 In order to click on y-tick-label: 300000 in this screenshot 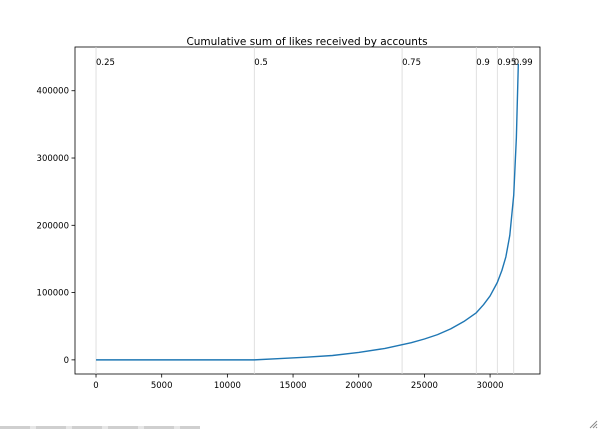, I will do `click(53, 159)`.